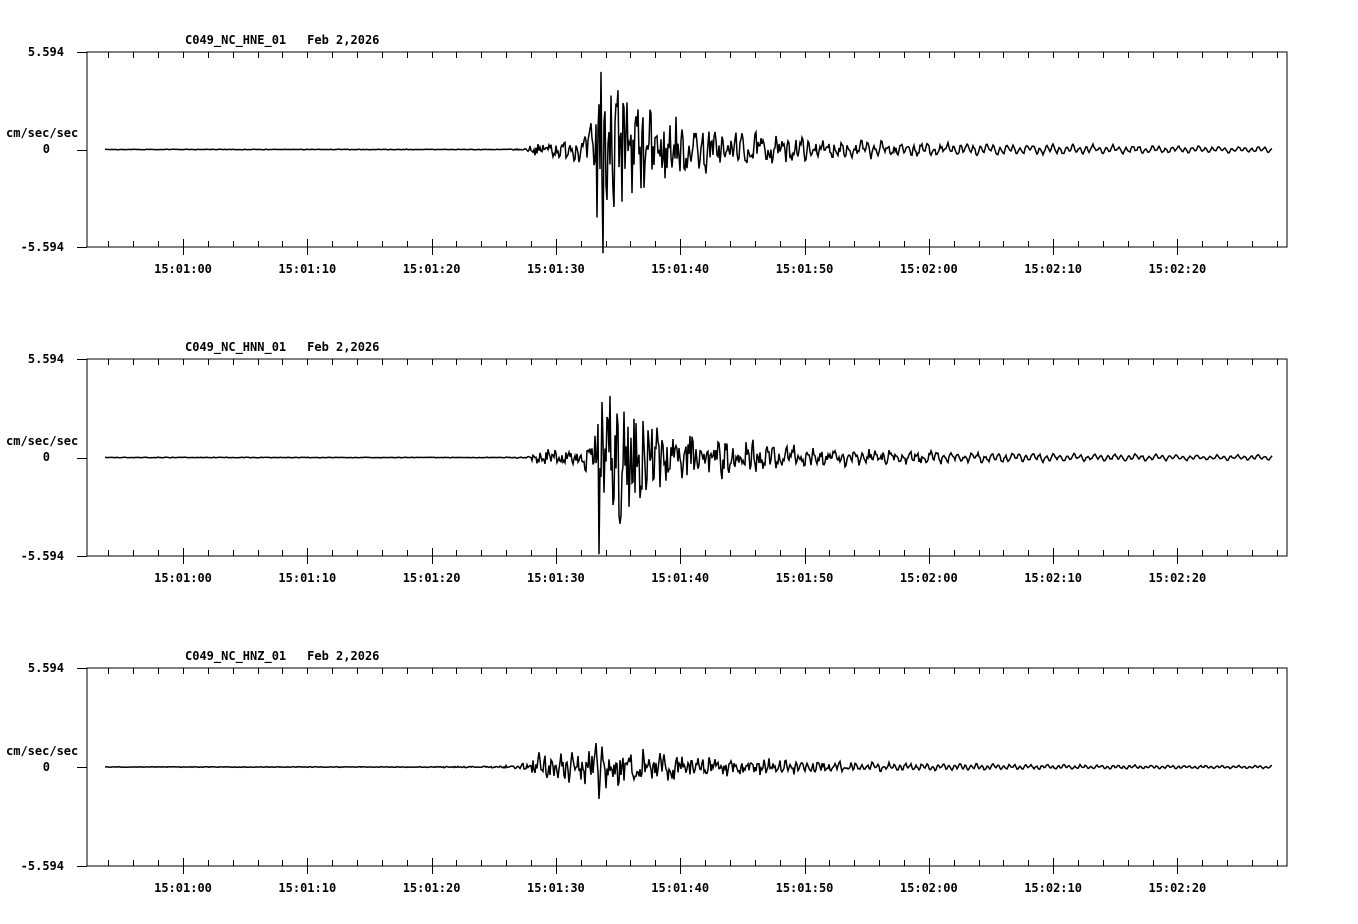 This screenshot has height=924, width=1358. Describe the element at coordinates (236, 347) in the screenshot. I see `plot-title-channel: C049_NC_HNN_01` at that location.